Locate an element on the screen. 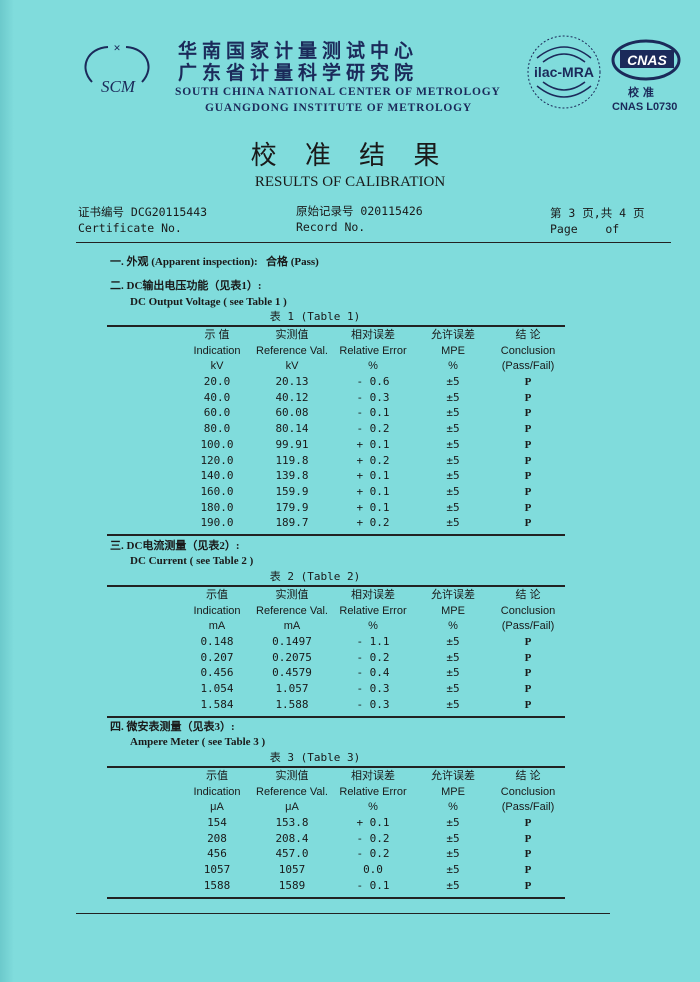 The width and height of the screenshot is (700, 982). table-caption: 表 3 (Table 3) is located at coordinates (315, 757).